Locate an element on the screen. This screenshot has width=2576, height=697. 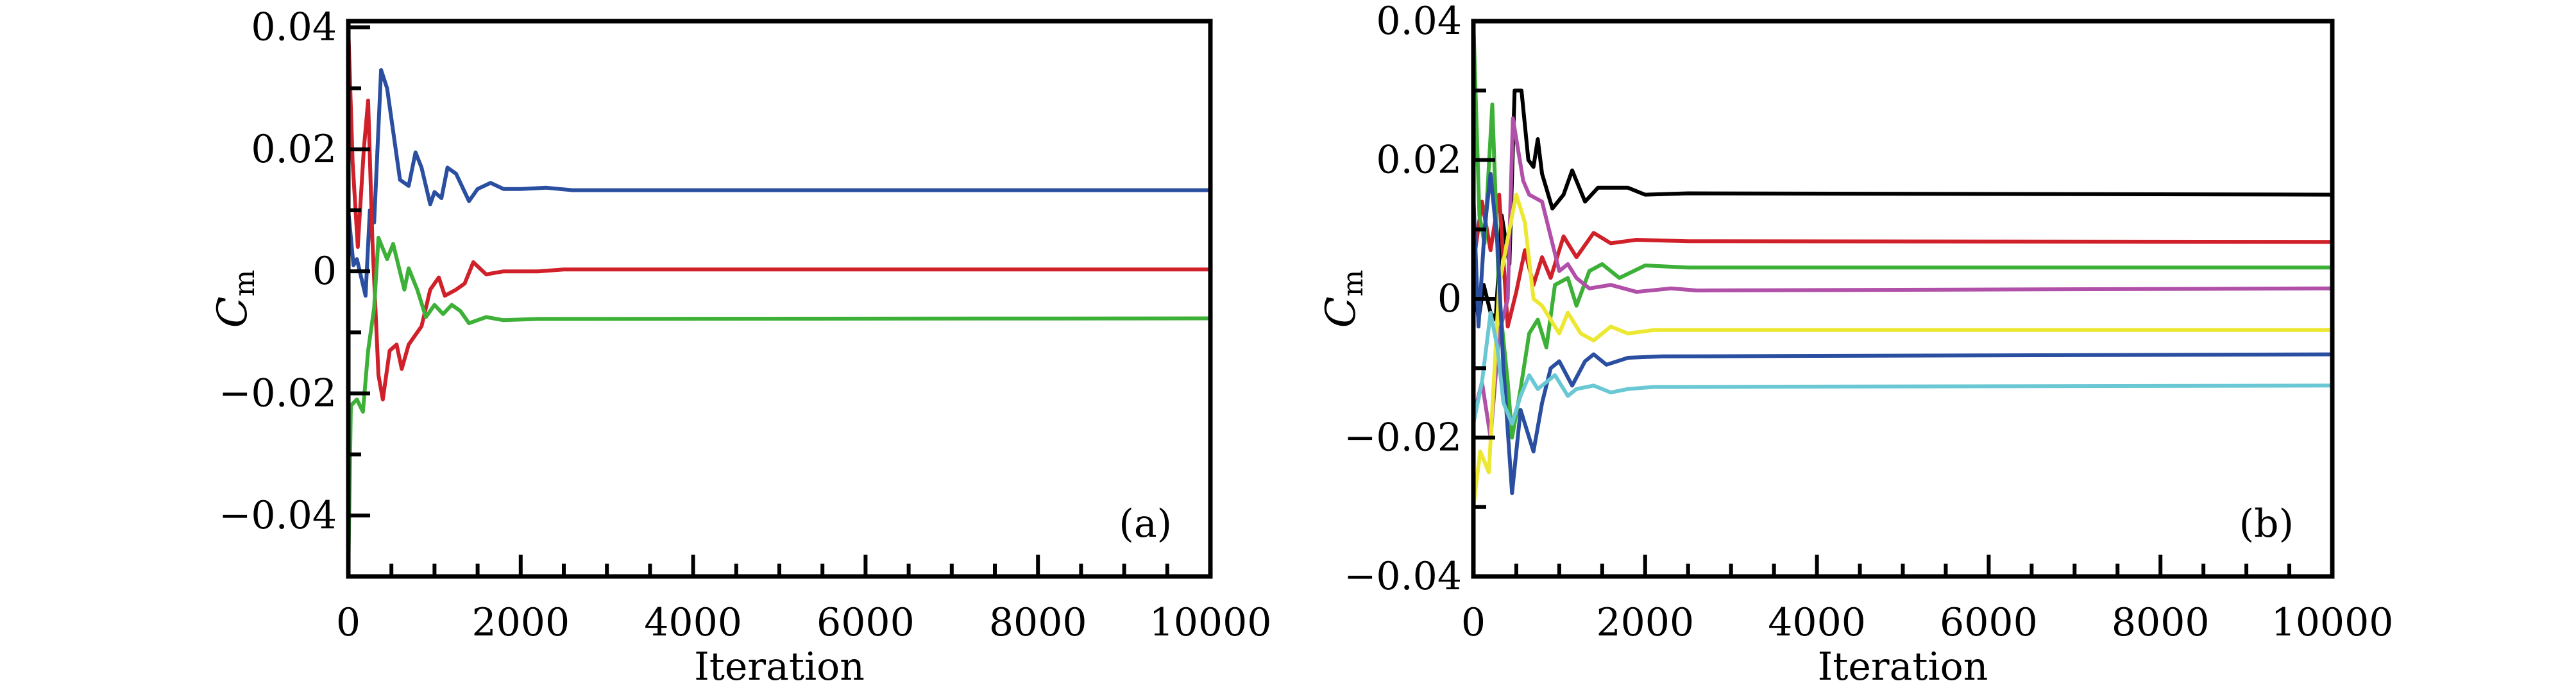
panel-label: (a) is located at coordinates (1145, 523).